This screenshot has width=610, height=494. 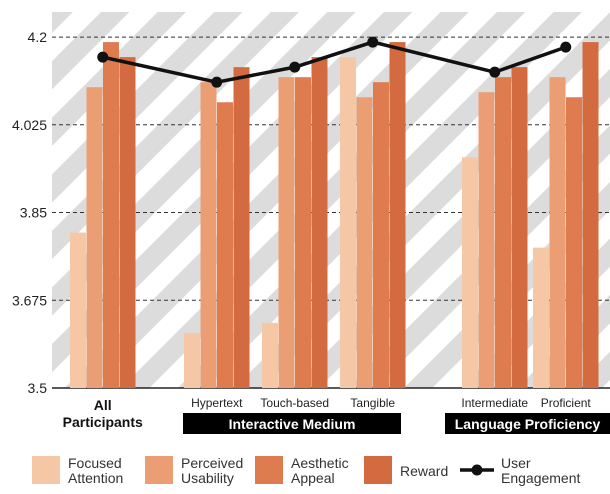 I want to click on x-tick-label: Touch-based, so click(x=294, y=403).